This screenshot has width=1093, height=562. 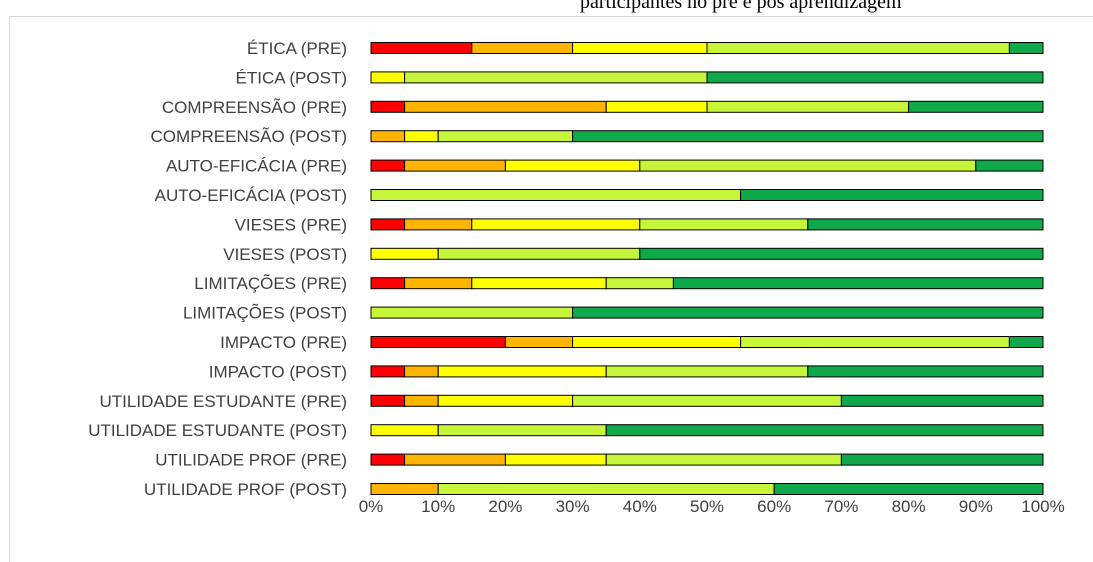 I want to click on category-label: IMPACTO (PRE), so click(x=283, y=342).